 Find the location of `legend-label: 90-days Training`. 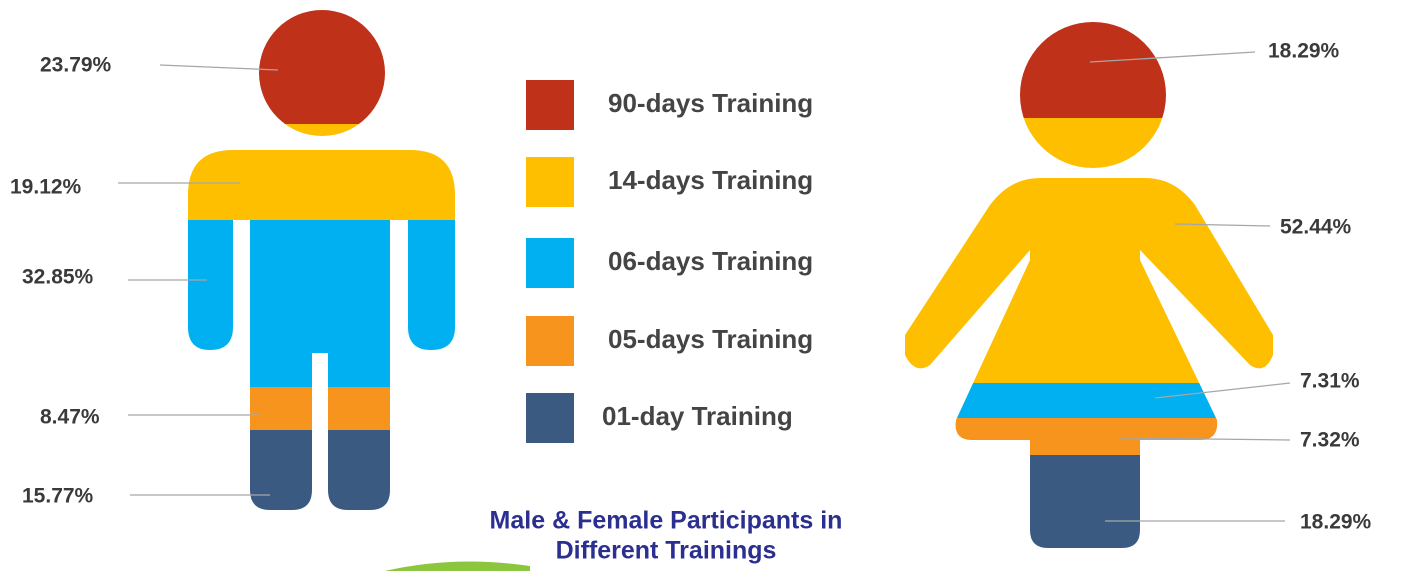

legend-label: 90-days Training is located at coordinates (710, 103).